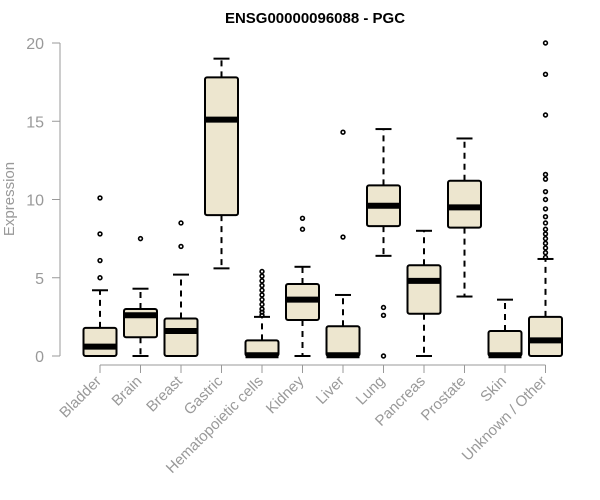  What do you see at coordinates (493, 389) in the screenshot?
I see `x-tick-label: Skin` at bounding box center [493, 389].